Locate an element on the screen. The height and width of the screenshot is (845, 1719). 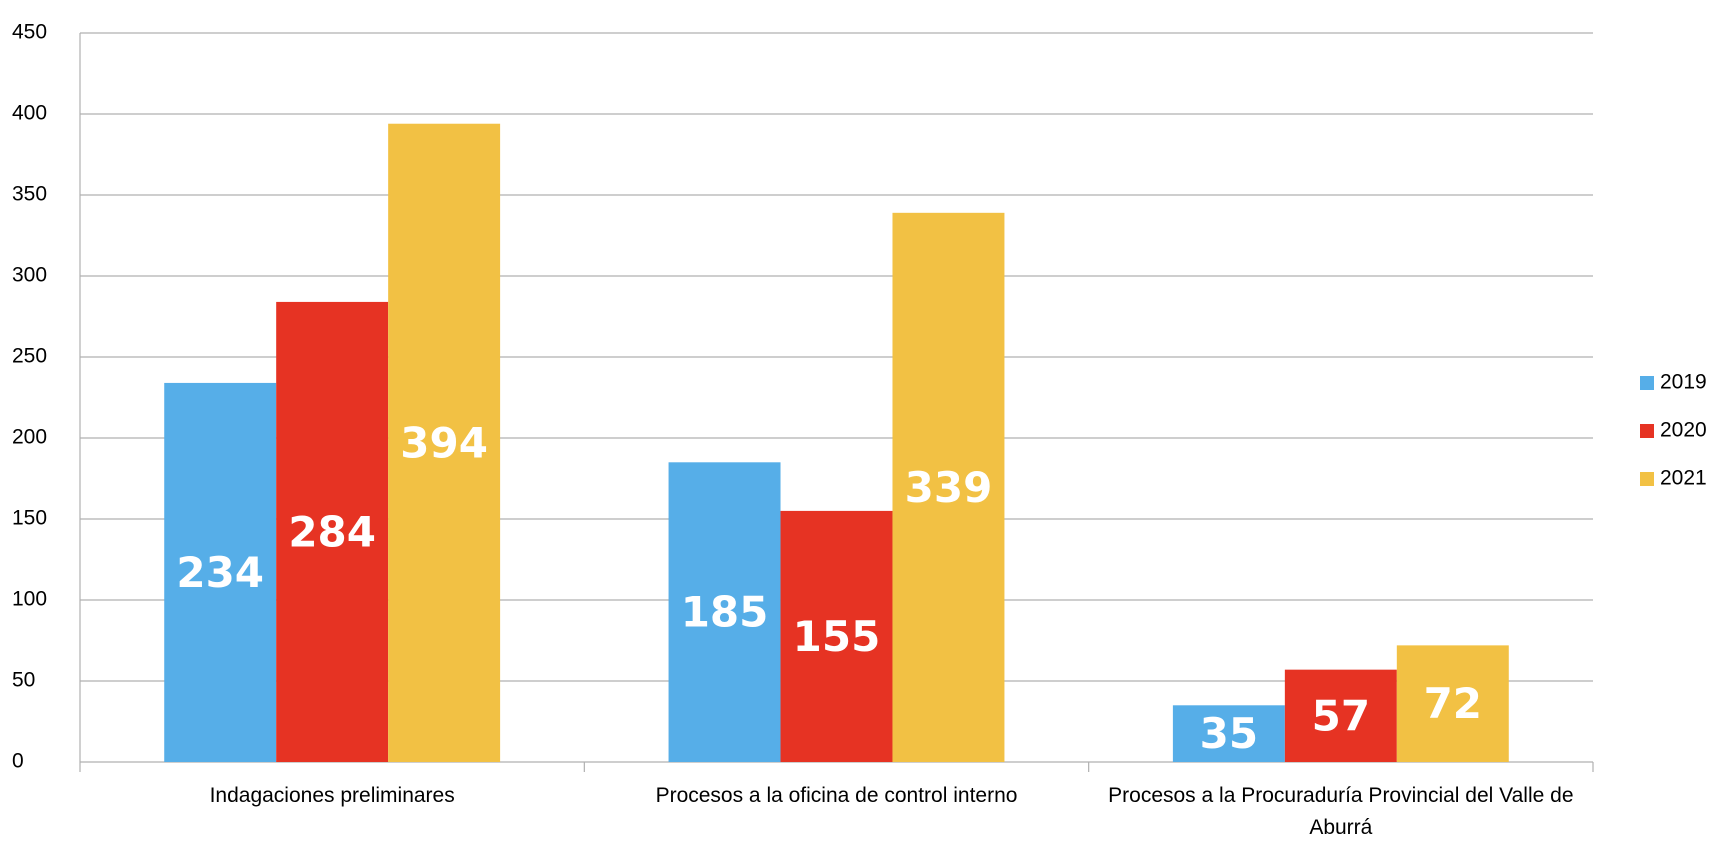
value-label: 57 is located at coordinates (1341, 715).